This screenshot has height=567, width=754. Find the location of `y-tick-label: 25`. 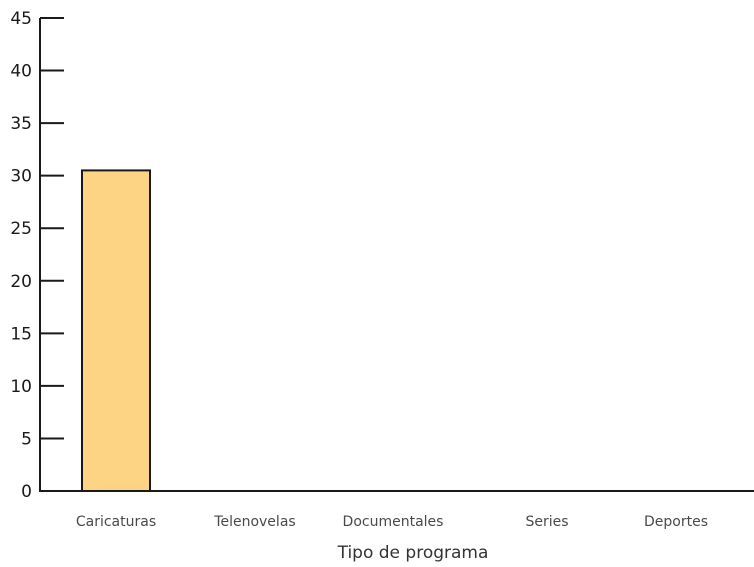

y-tick-label: 25 is located at coordinates (21, 229).